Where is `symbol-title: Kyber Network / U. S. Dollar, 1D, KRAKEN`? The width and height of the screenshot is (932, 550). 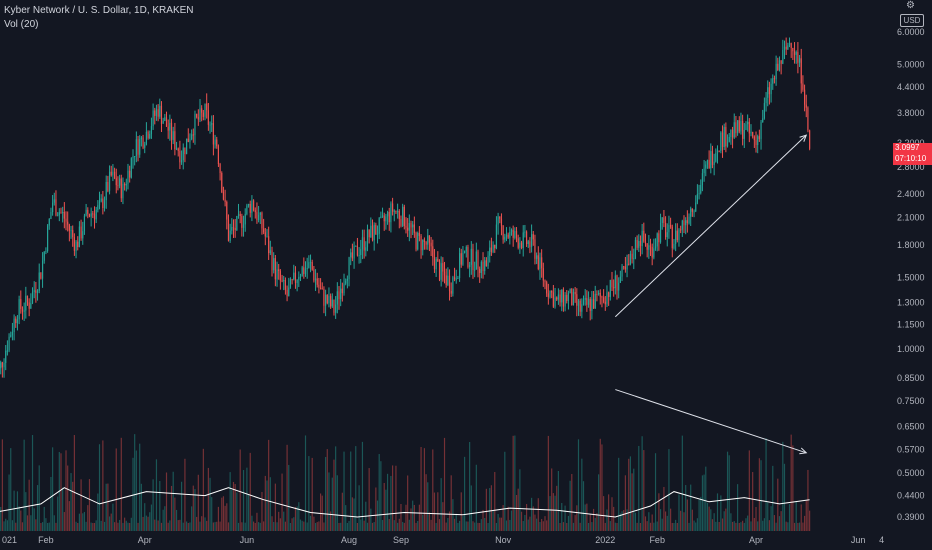
symbol-title: Kyber Network / U. S. Dollar, 1D, KRAKEN is located at coordinates (99, 10).